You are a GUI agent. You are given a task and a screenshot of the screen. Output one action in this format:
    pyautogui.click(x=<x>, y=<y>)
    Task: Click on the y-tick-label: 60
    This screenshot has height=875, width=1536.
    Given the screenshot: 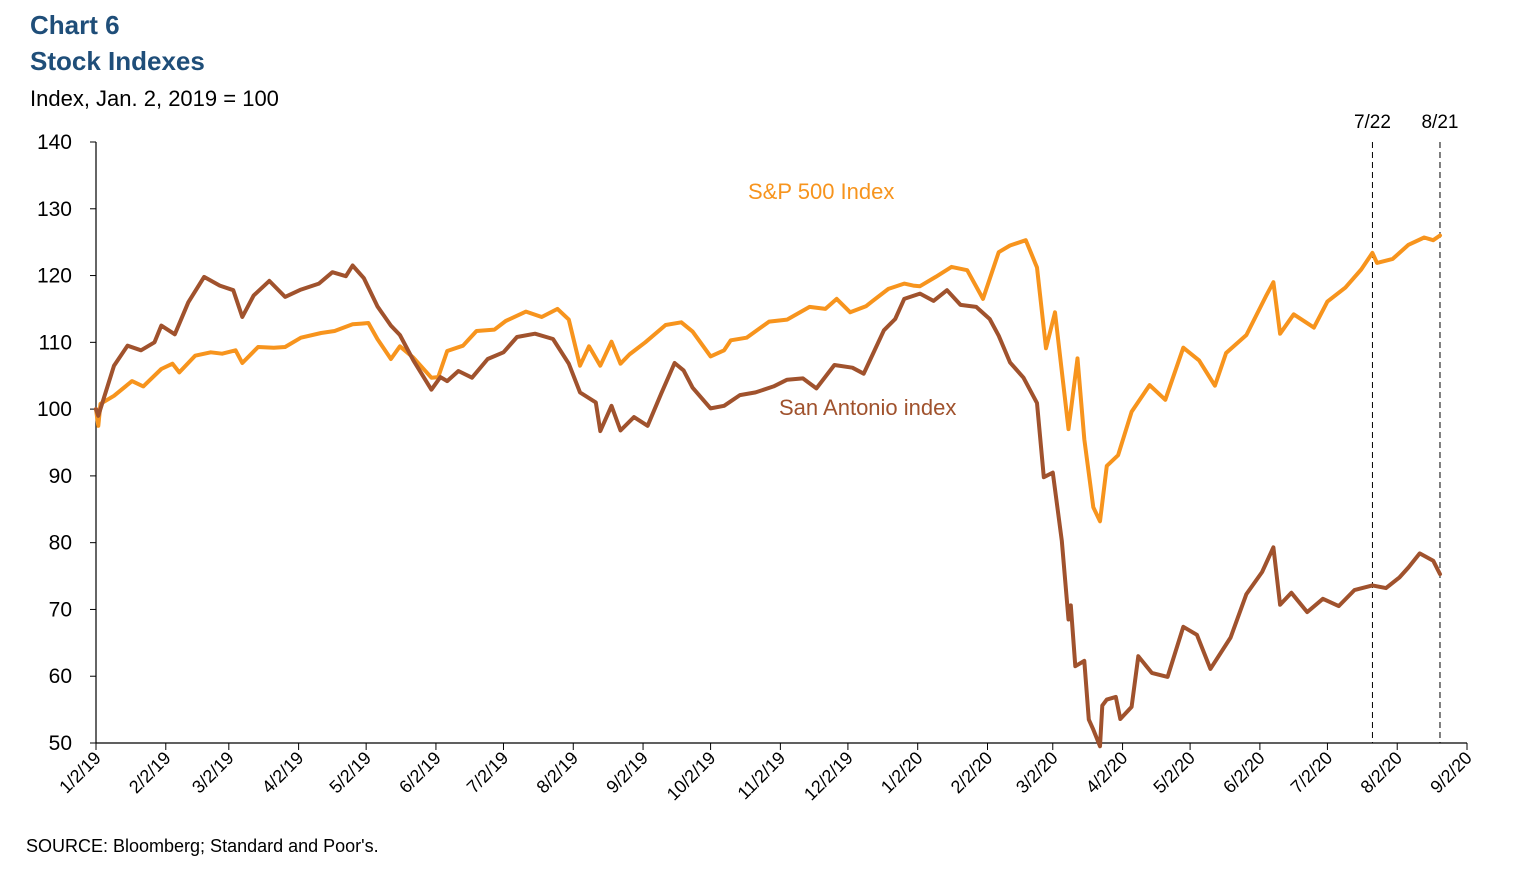 What is the action you would take?
    pyautogui.click(x=60, y=676)
    